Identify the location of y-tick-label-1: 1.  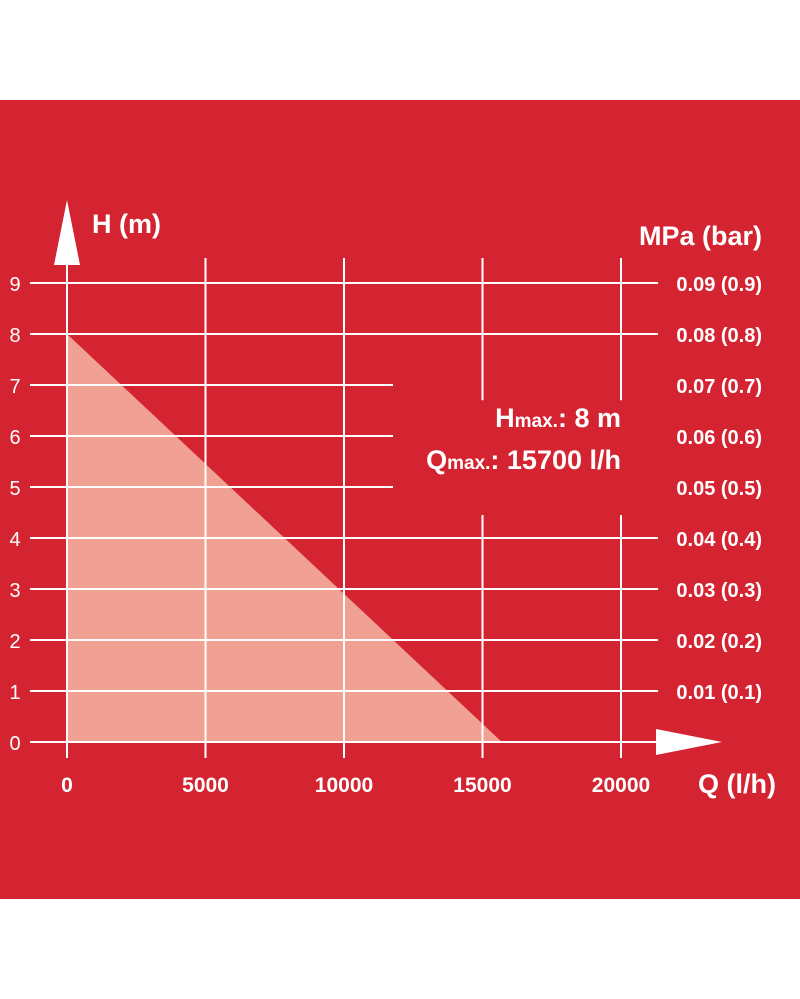
(14, 693).